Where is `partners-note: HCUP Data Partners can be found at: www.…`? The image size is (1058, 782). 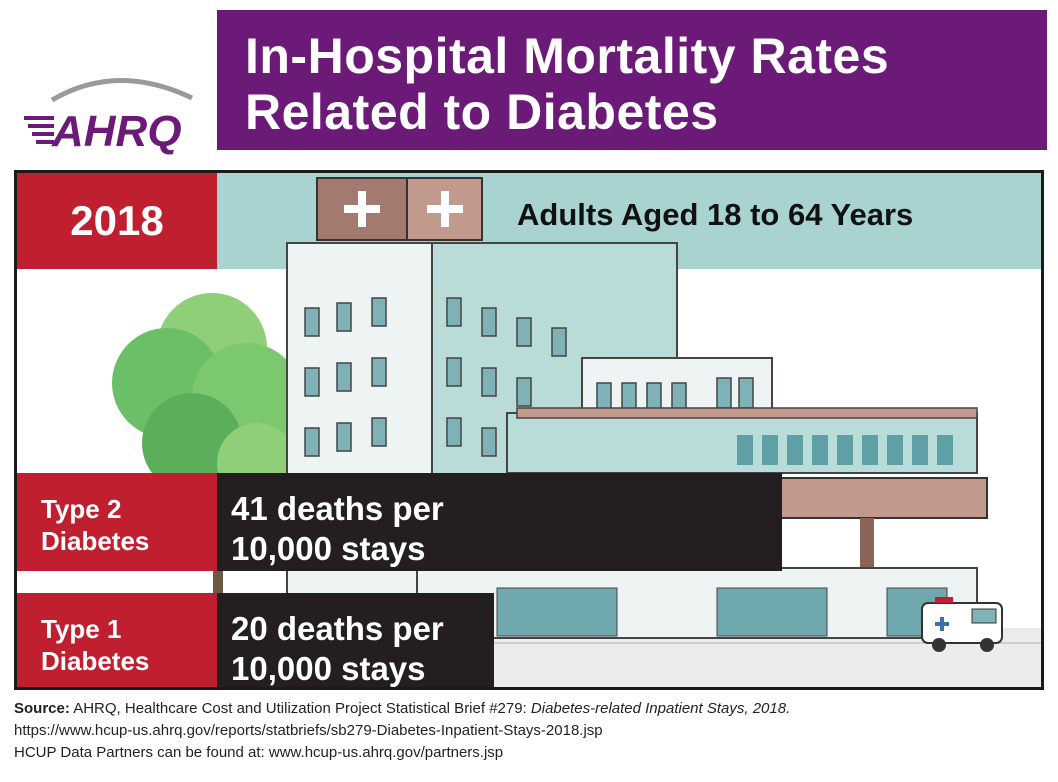 partners-note: HCUP Data Partners can be found at: www.… is located at coordinates (259, 752).